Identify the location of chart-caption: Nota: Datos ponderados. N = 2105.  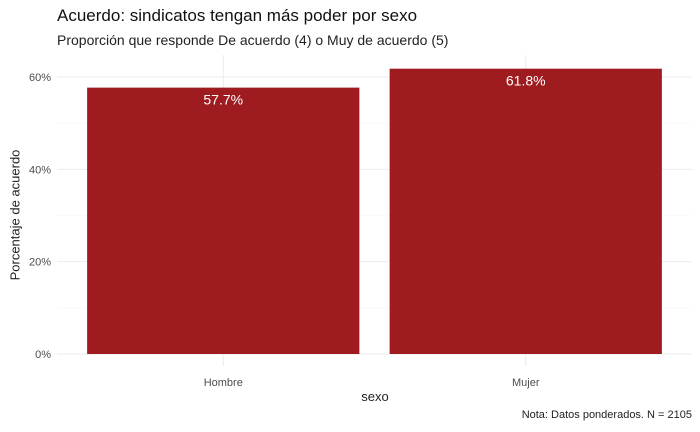
(606, 415).